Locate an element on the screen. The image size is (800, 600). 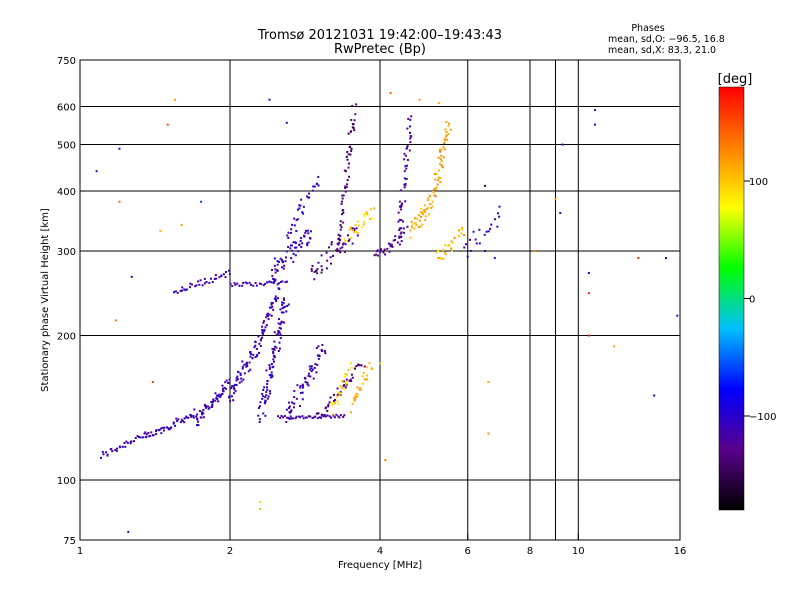
x-tick-label: 10 is located at coordinates (578, 551).